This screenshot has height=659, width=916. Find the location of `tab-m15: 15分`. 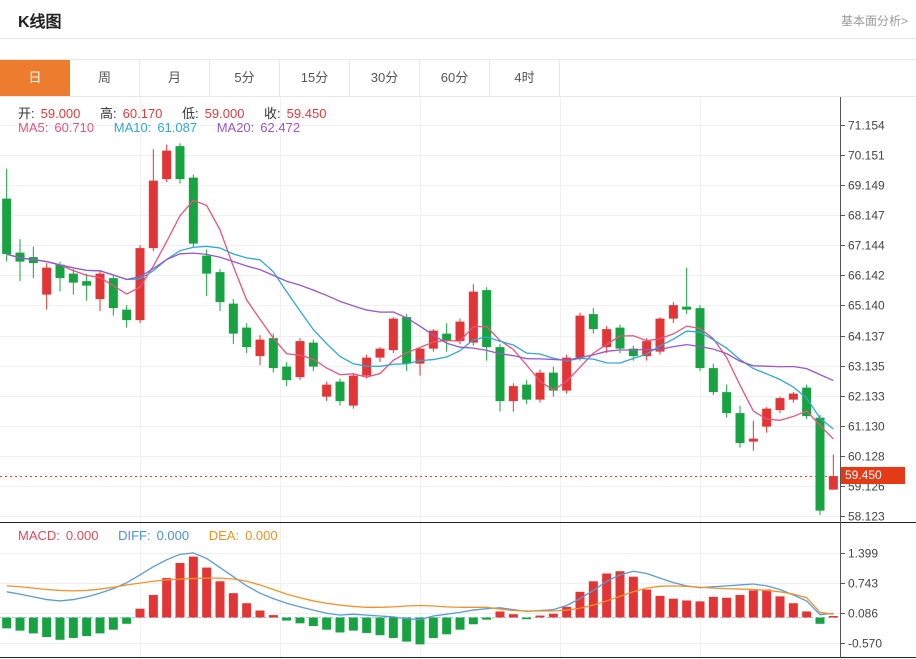

tab-m15: 15分 is located at coordinates (315, 78).